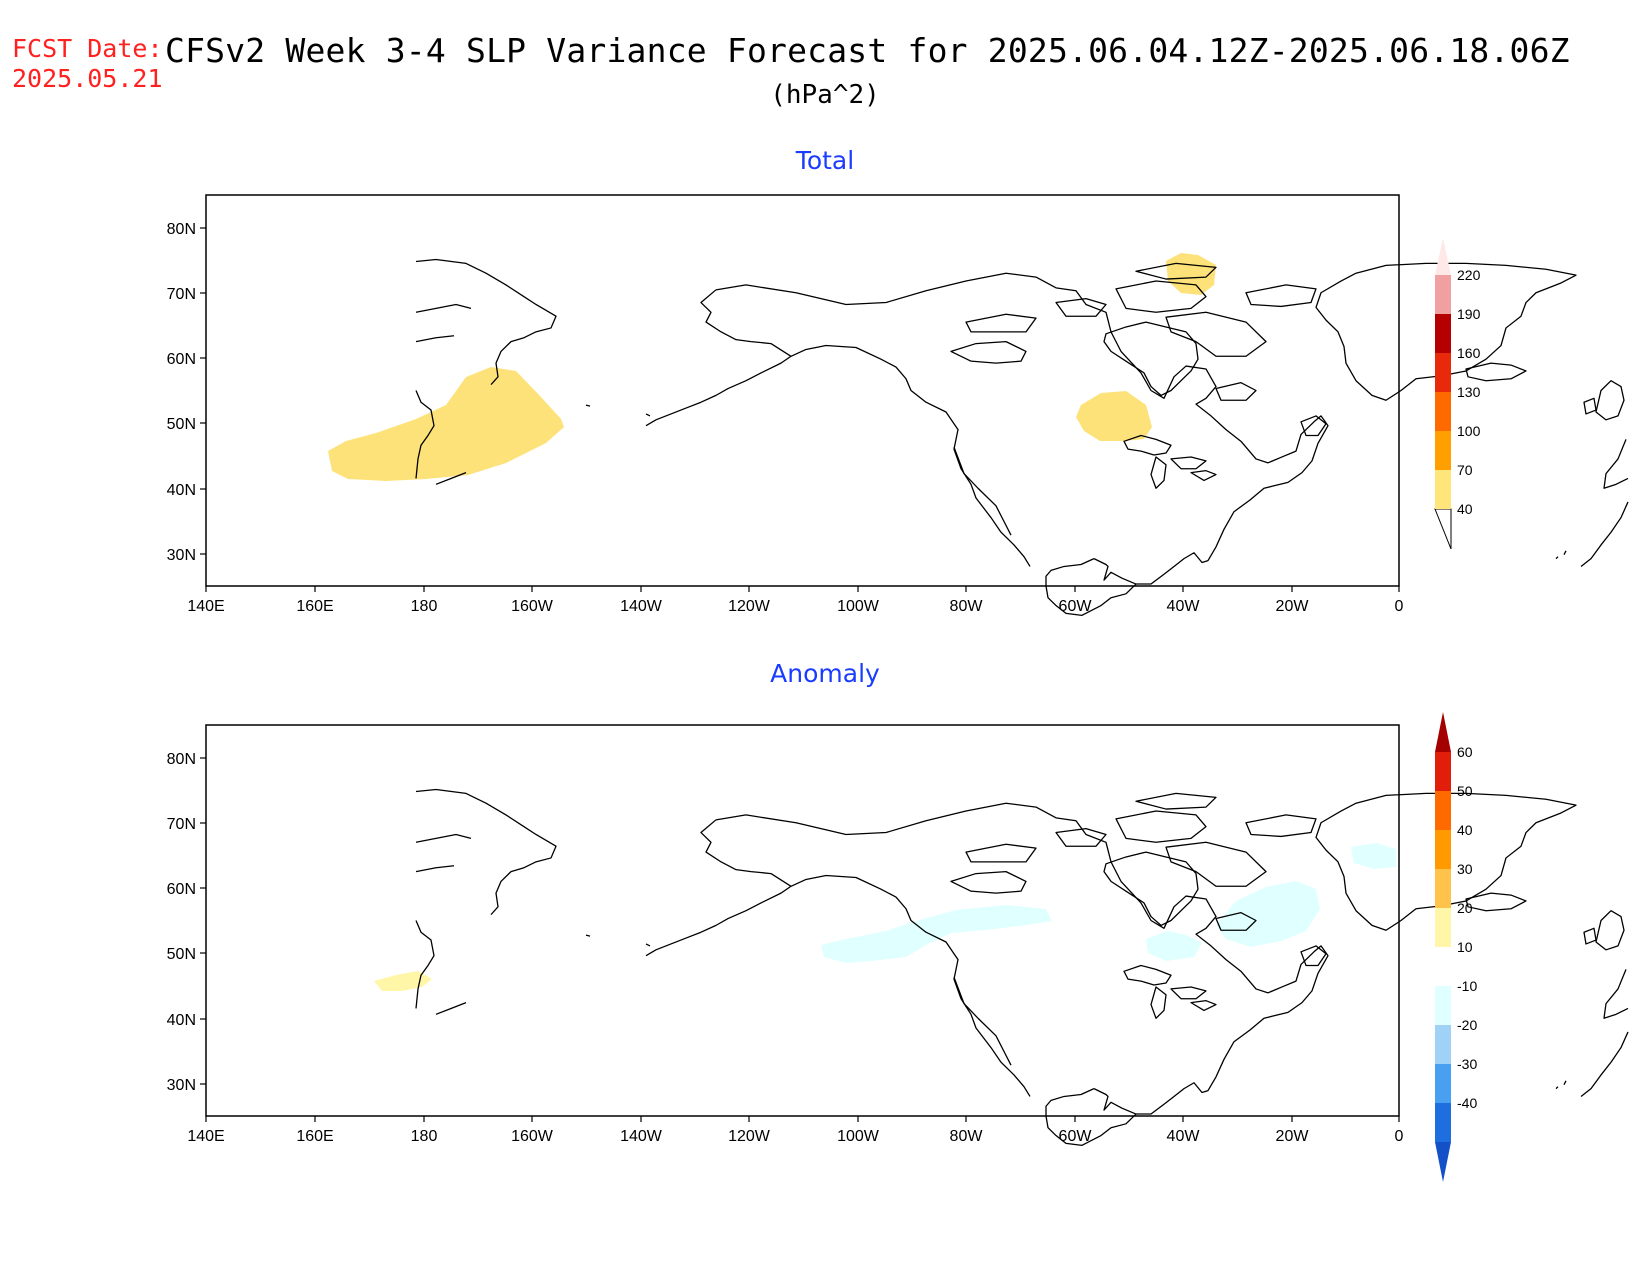  Describe the element at coordinates (825, 673) in the screenshot. I see `panel-title-anomaly: Anomaly` at that location.